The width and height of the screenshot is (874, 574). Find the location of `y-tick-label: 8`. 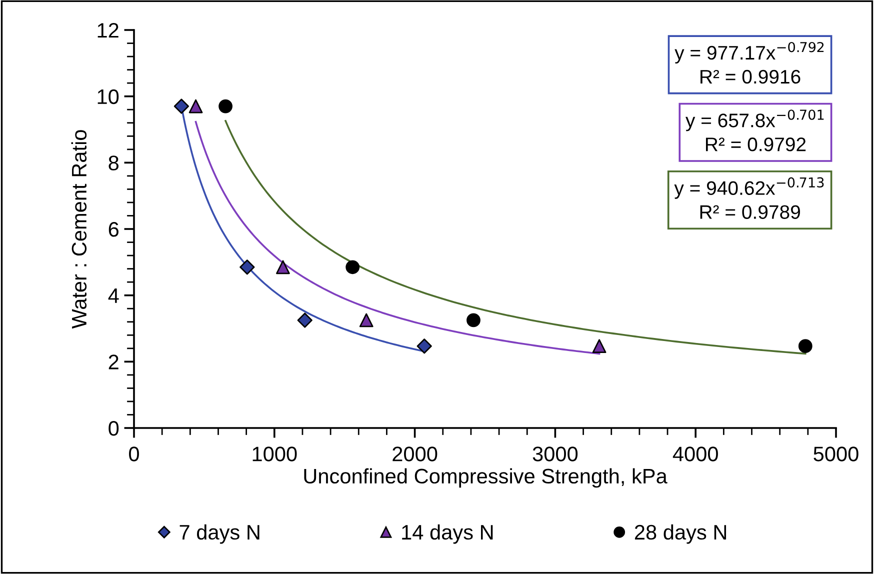

y-tick-label: 8 is located at coordinates (113, 163).